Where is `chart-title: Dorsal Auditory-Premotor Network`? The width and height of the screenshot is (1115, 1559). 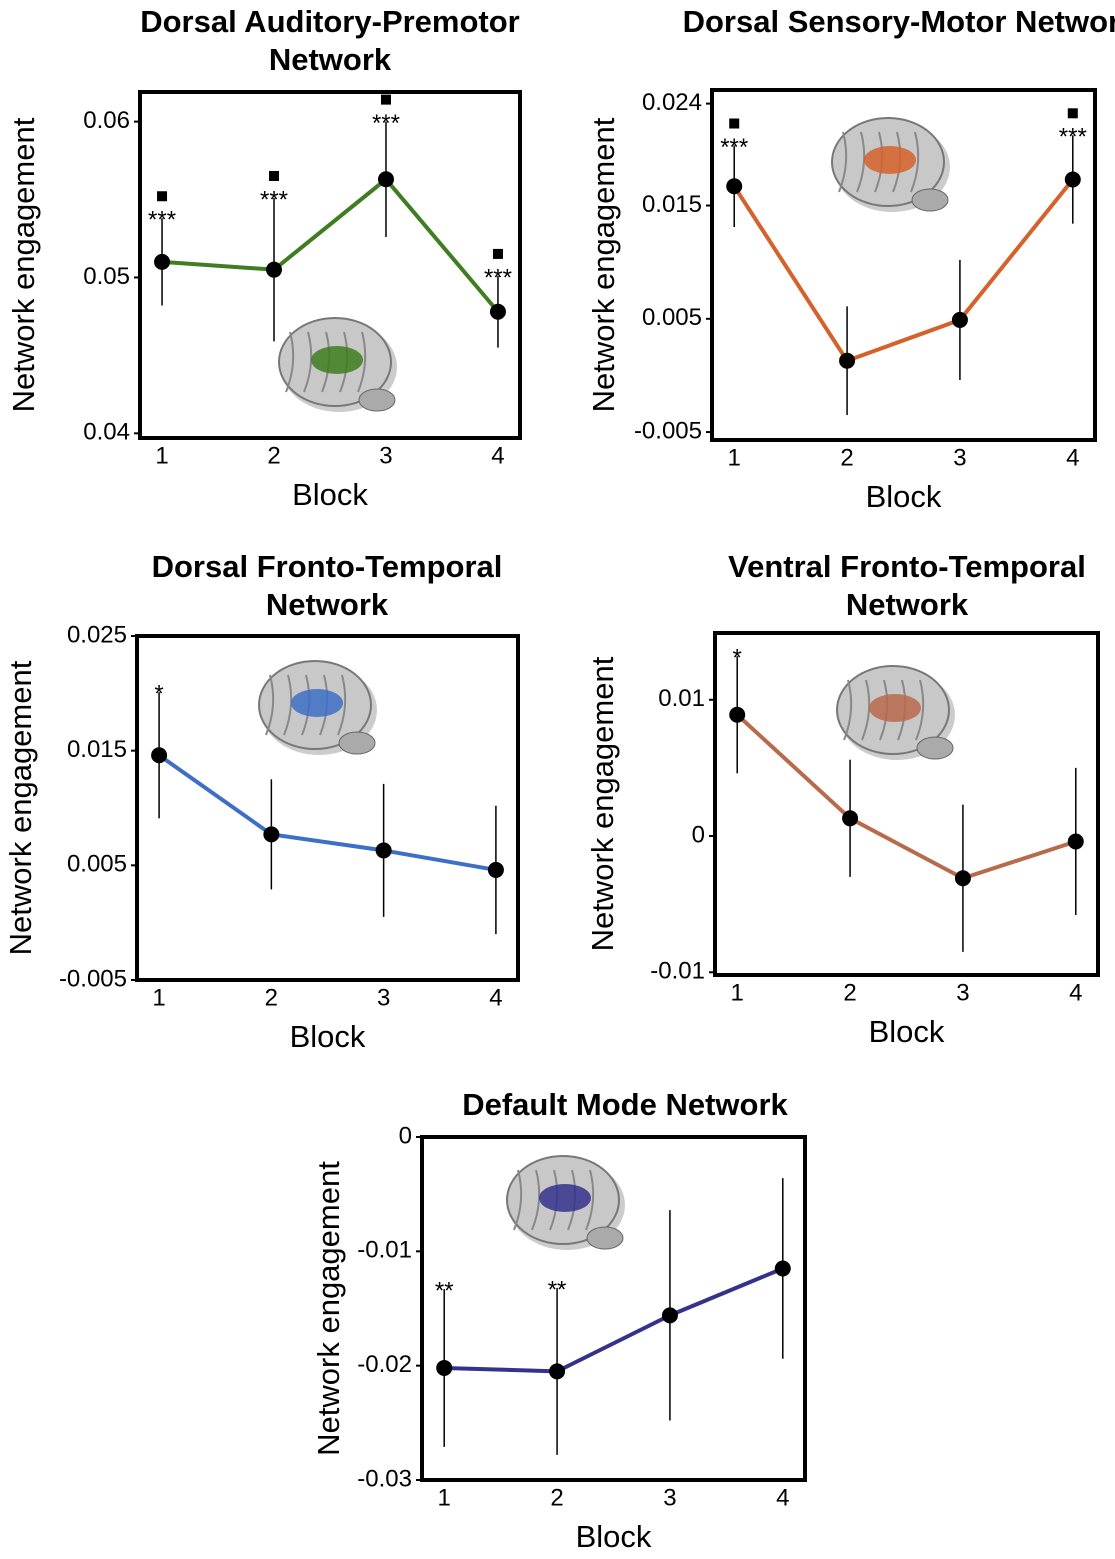
chart-title: Dorsal Auditory-Premotor Network is located at coordinates (330, 40).